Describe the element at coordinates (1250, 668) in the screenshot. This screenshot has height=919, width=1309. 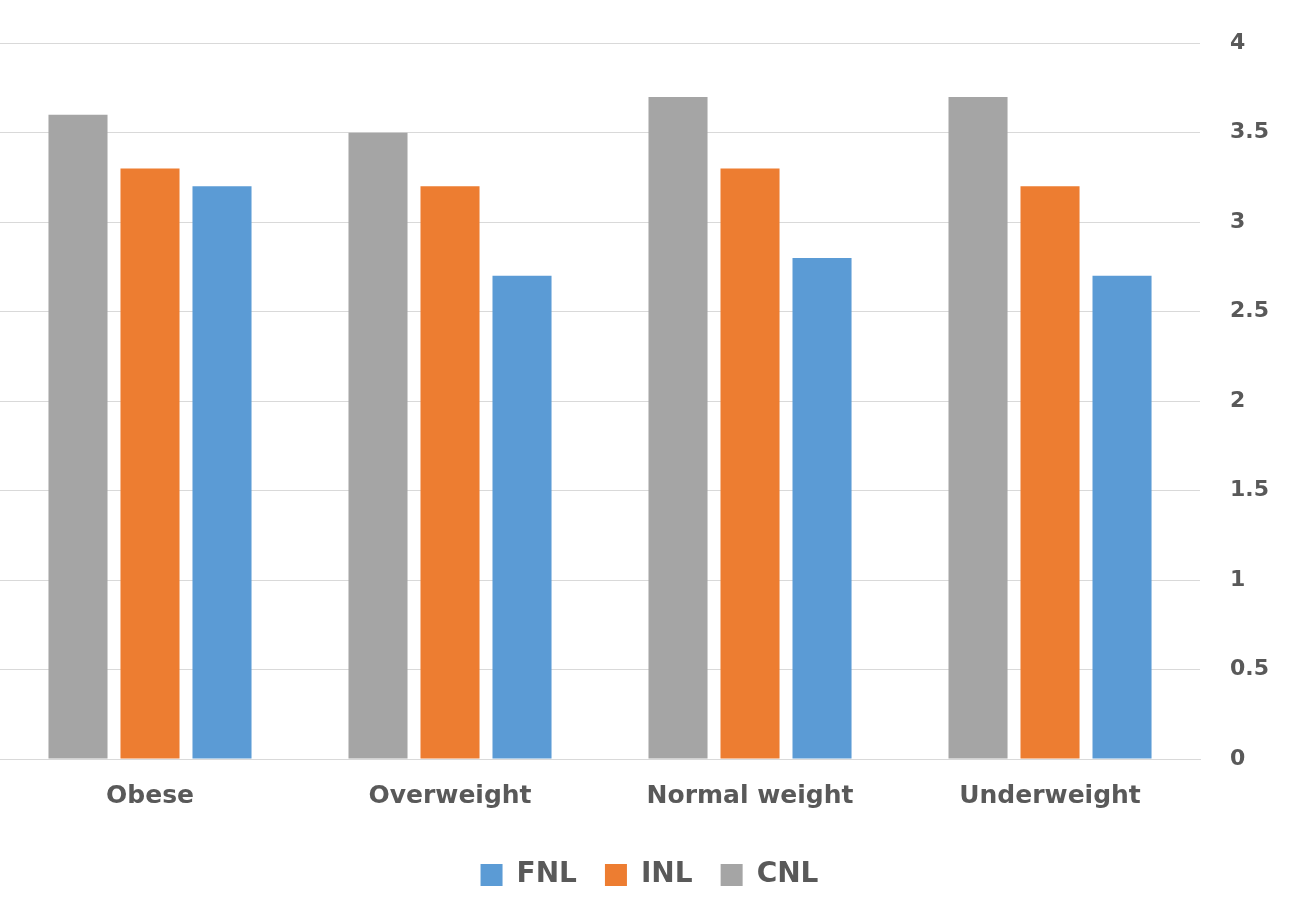
I see `y-tick-label: 0.5` at that location.